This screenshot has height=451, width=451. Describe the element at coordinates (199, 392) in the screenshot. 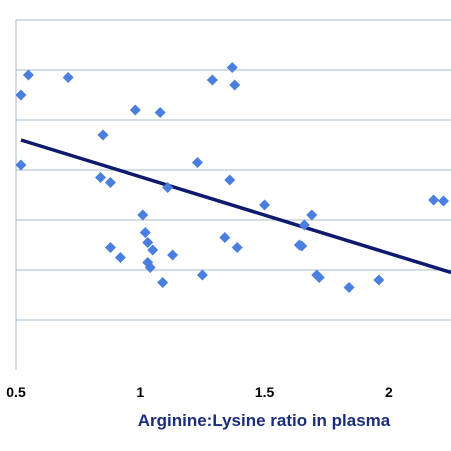

I see `x-tick-labels: 0.5 1 1.5 2` at that location.